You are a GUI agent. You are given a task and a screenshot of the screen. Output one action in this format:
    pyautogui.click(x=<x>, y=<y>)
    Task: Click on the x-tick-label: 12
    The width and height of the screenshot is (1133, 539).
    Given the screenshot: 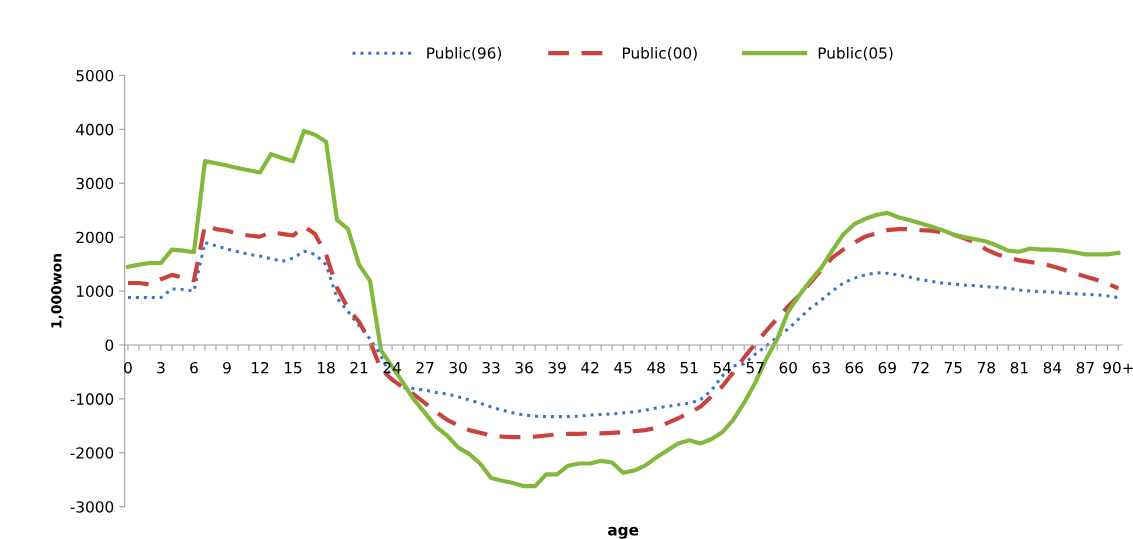 What is the action you would take?
    pyautogui.click(x=260, y=367)
    